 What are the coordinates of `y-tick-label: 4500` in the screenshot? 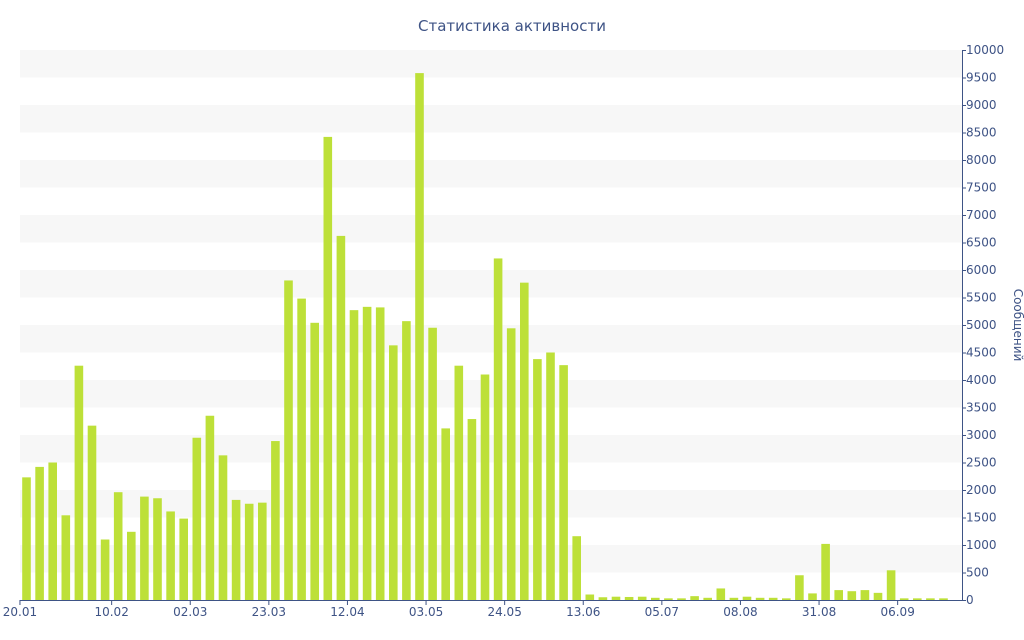 It's located at (981, 353).